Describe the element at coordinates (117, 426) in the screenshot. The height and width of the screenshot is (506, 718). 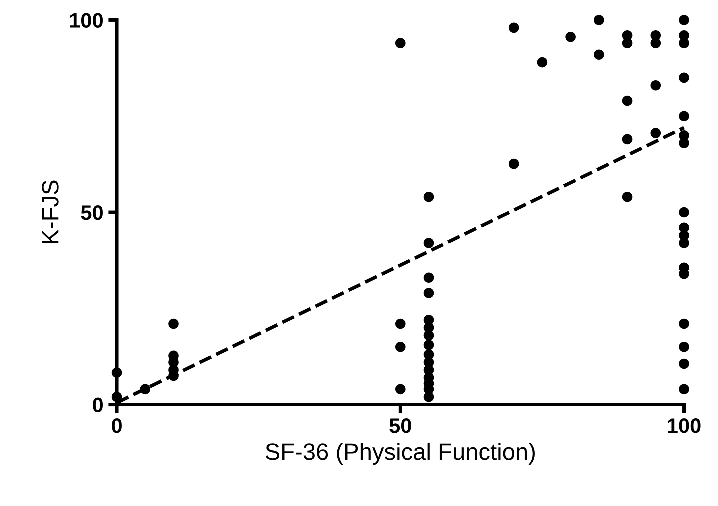
I see `x-tick-label: 0` at that location.